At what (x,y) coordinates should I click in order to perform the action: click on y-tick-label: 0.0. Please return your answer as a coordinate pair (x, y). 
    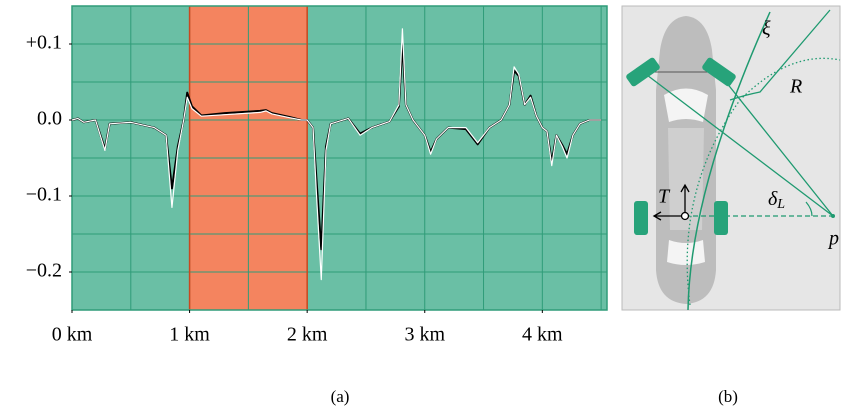
    Looking at the image, I should click on (49, 119).